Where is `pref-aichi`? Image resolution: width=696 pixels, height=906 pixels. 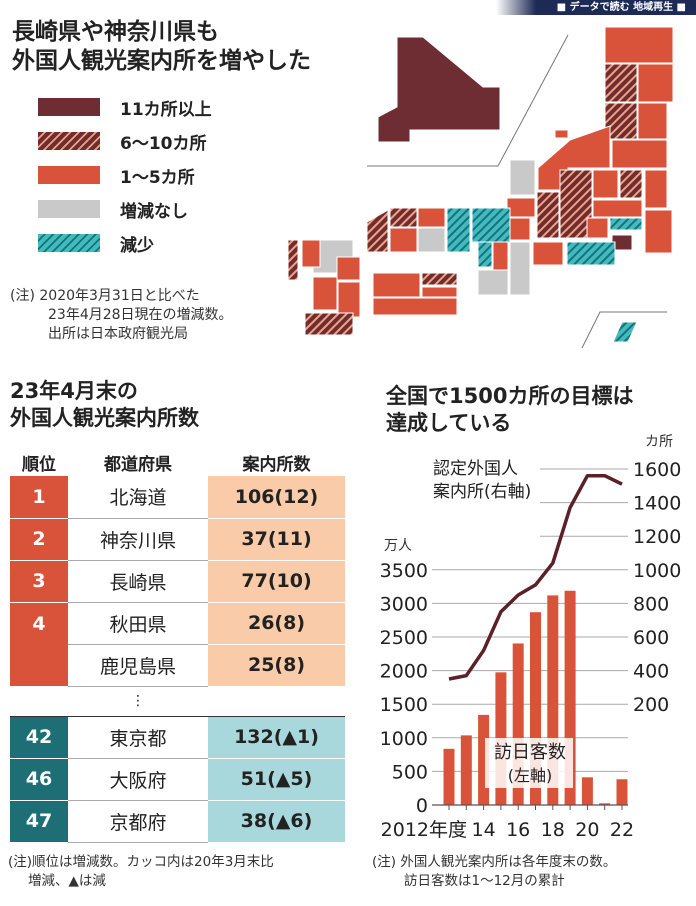 pref-aichi is located at coordinates (548, 253).